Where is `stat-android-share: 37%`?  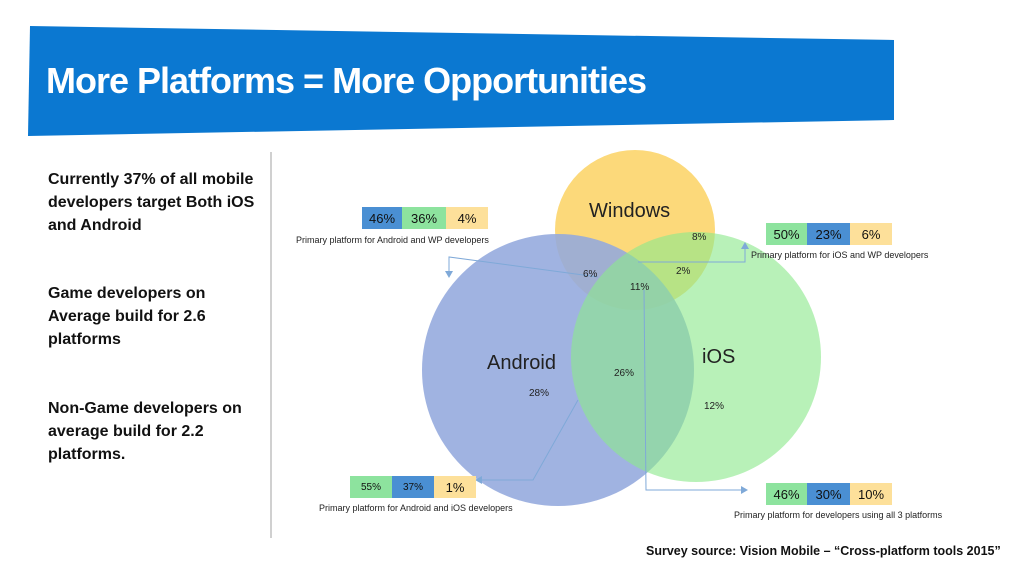 stat-android-share: 37% is located at coordinates (413, 487).